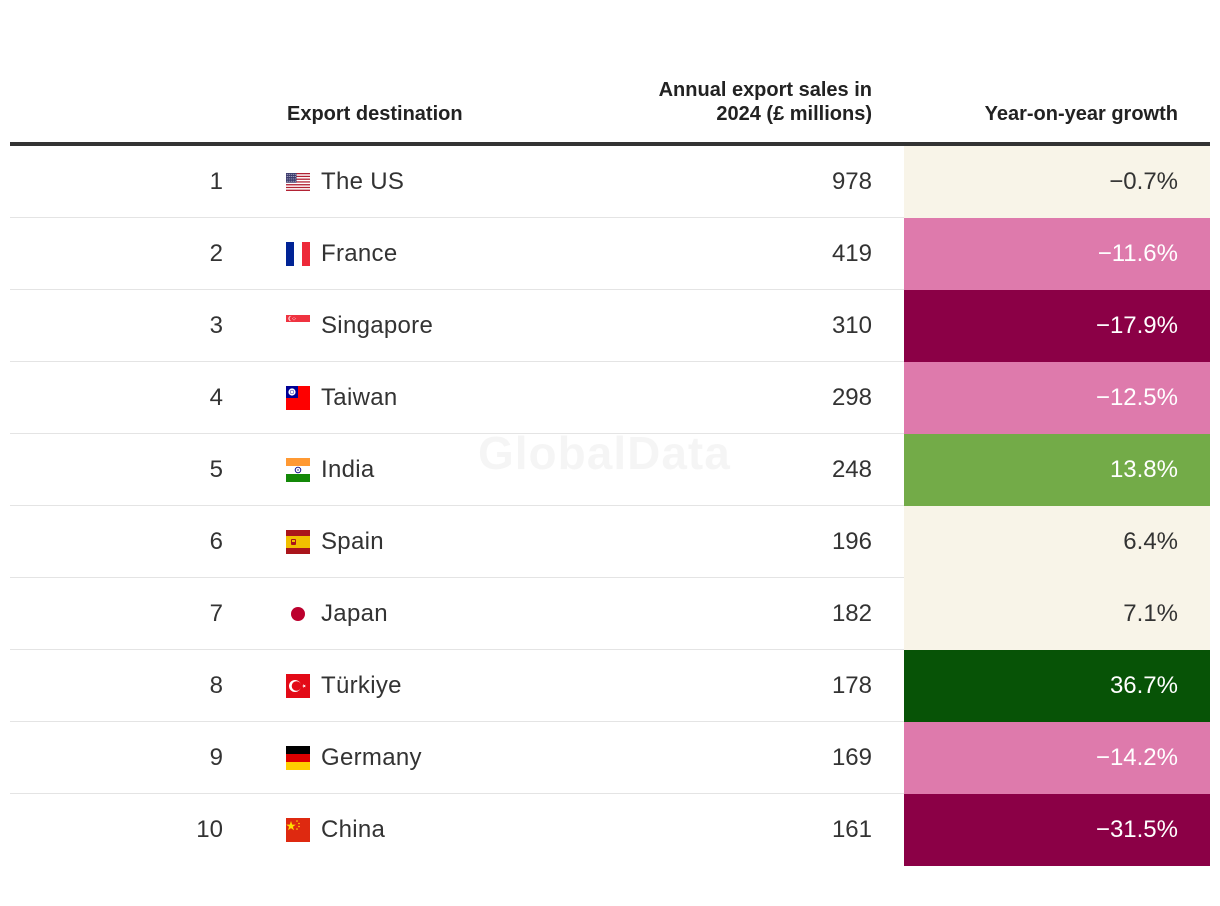  I want to click on rank-cell: 1, so click(216, 181).